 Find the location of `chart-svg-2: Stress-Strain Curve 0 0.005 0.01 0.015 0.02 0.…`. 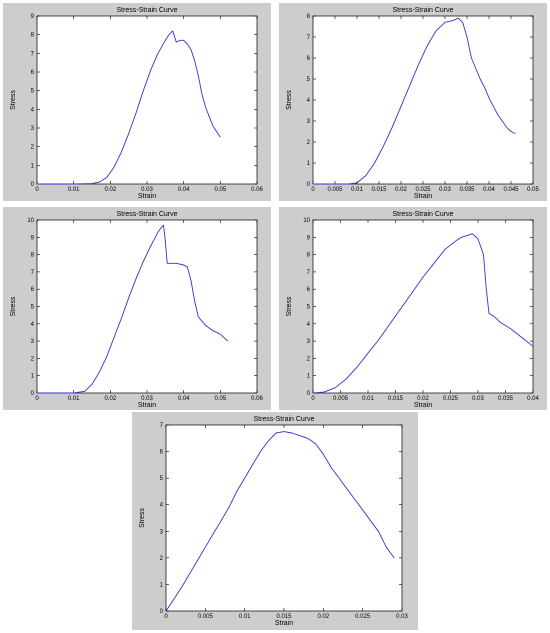

chart-svg-2: Stress-Strain Curve 0 0.005 0.01 0.015 0.02 0.… is located at coordinates (412, 103).